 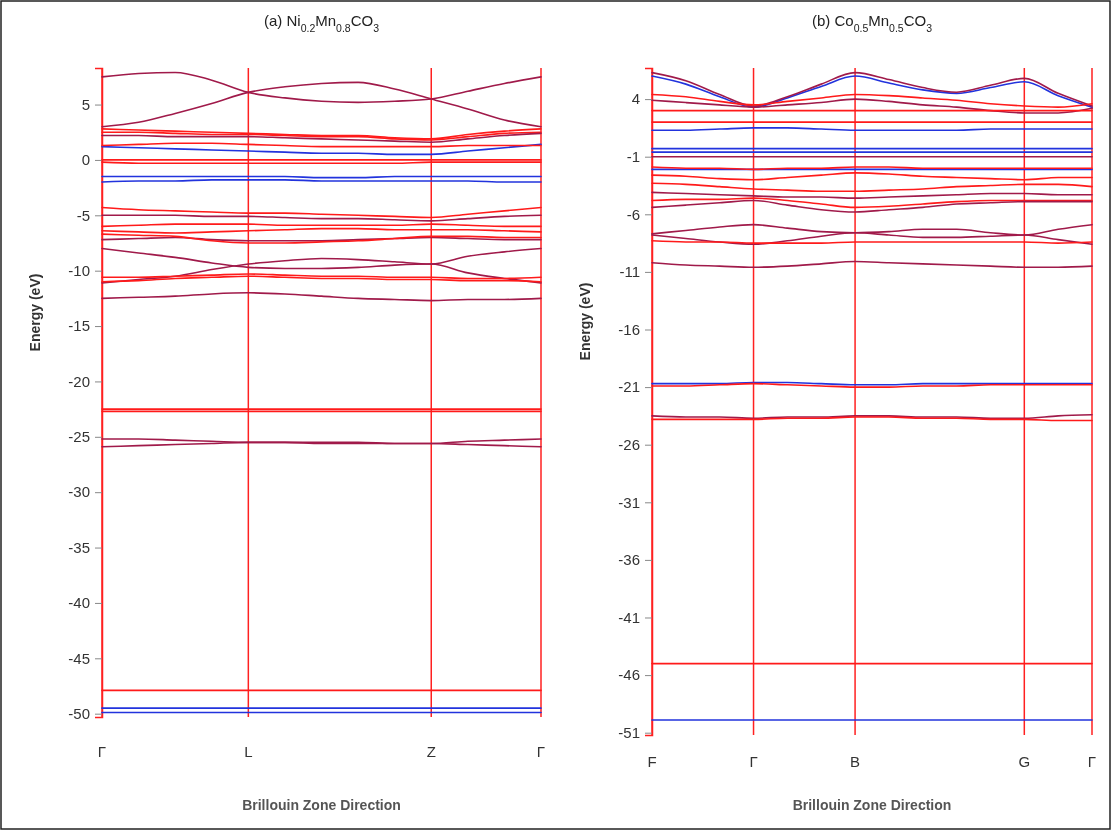 What do you see at coordinates (629, 272) in the screenshot?
I see `y-tick-label: -11` at bounding box center [629, 272].